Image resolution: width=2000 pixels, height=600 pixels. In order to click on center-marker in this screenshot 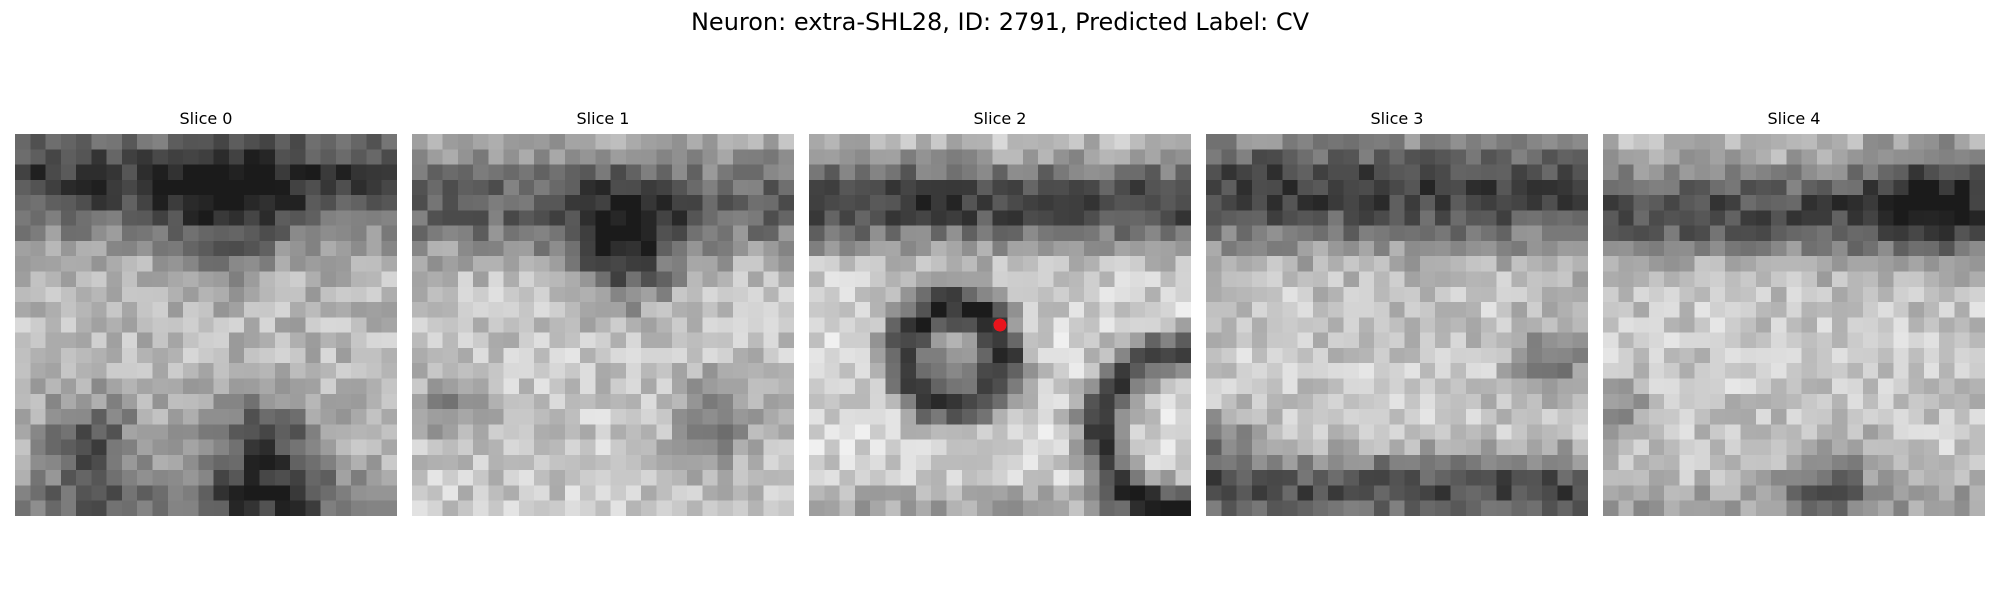, I will do `click(1000, 325)`.